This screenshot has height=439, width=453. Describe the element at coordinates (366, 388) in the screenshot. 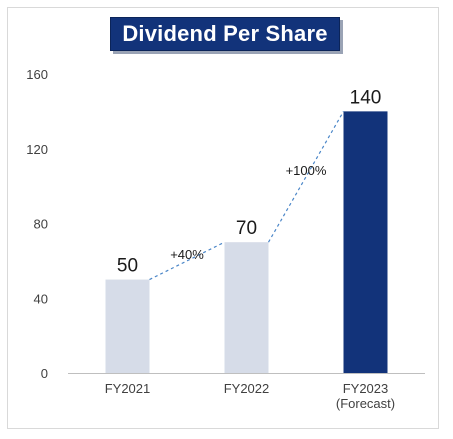

I see `category-label: FY2023` at that location.